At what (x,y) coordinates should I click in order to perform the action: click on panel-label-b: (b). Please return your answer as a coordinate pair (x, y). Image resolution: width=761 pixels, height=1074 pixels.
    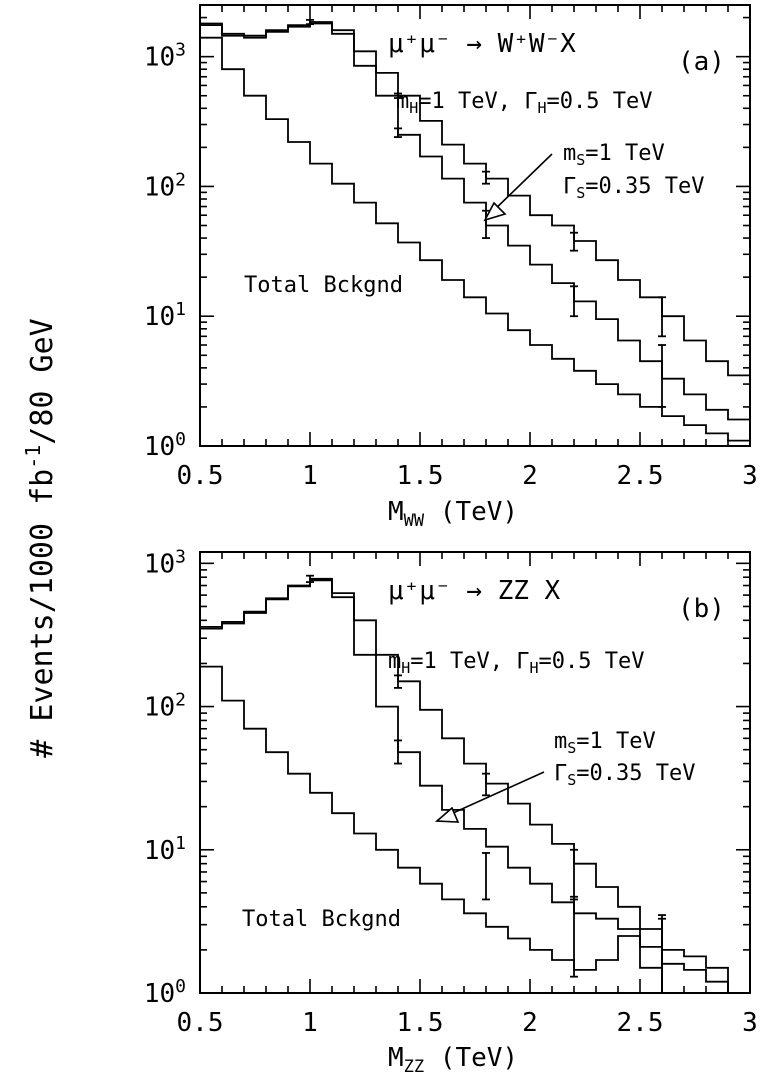
    Looking at the image, I should click on (701, 609).